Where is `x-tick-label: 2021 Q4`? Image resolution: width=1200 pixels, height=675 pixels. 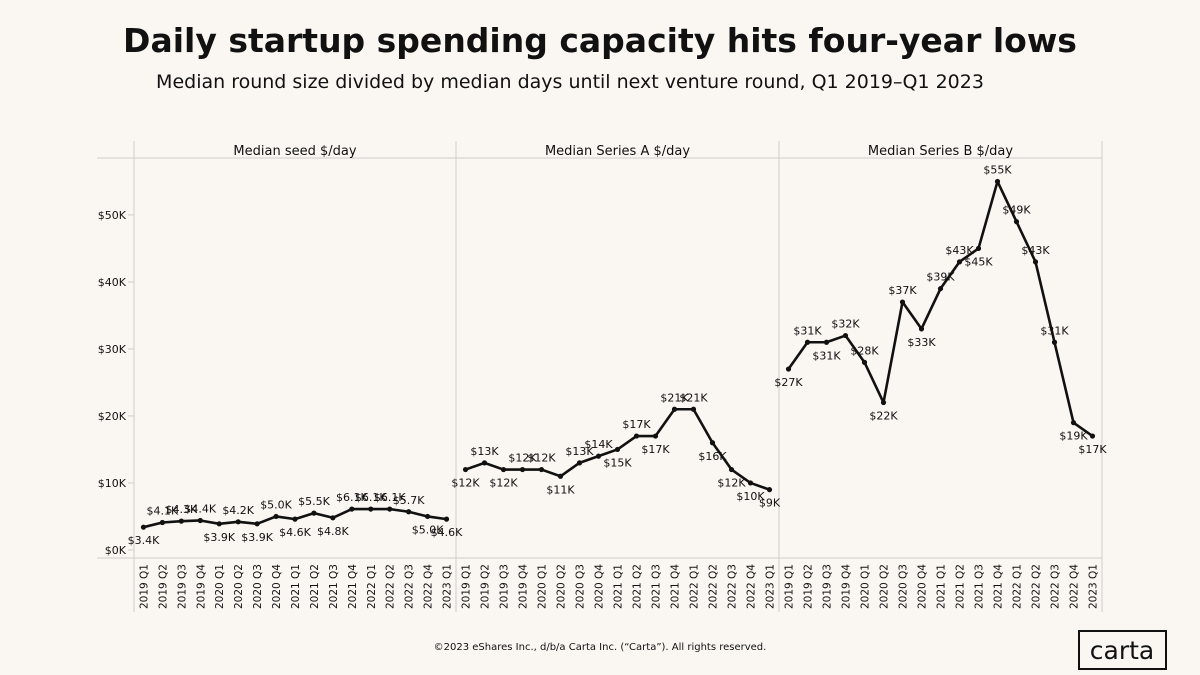 x-tick-label: 2021 Q4 is located at coordinates (999, 586).